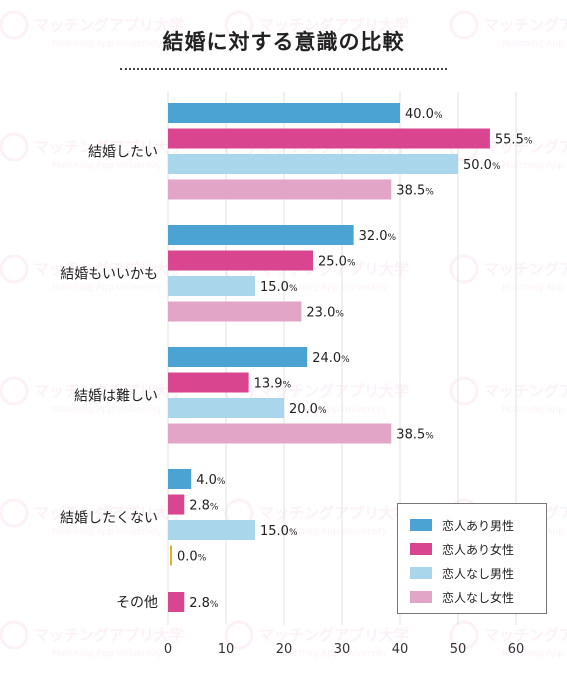 Image resolution: width=567 pixels, height=690 pixels. Describe the element at coordinates (192, 557) in the screenshot. I see `data-label: 0.0%` at that location.